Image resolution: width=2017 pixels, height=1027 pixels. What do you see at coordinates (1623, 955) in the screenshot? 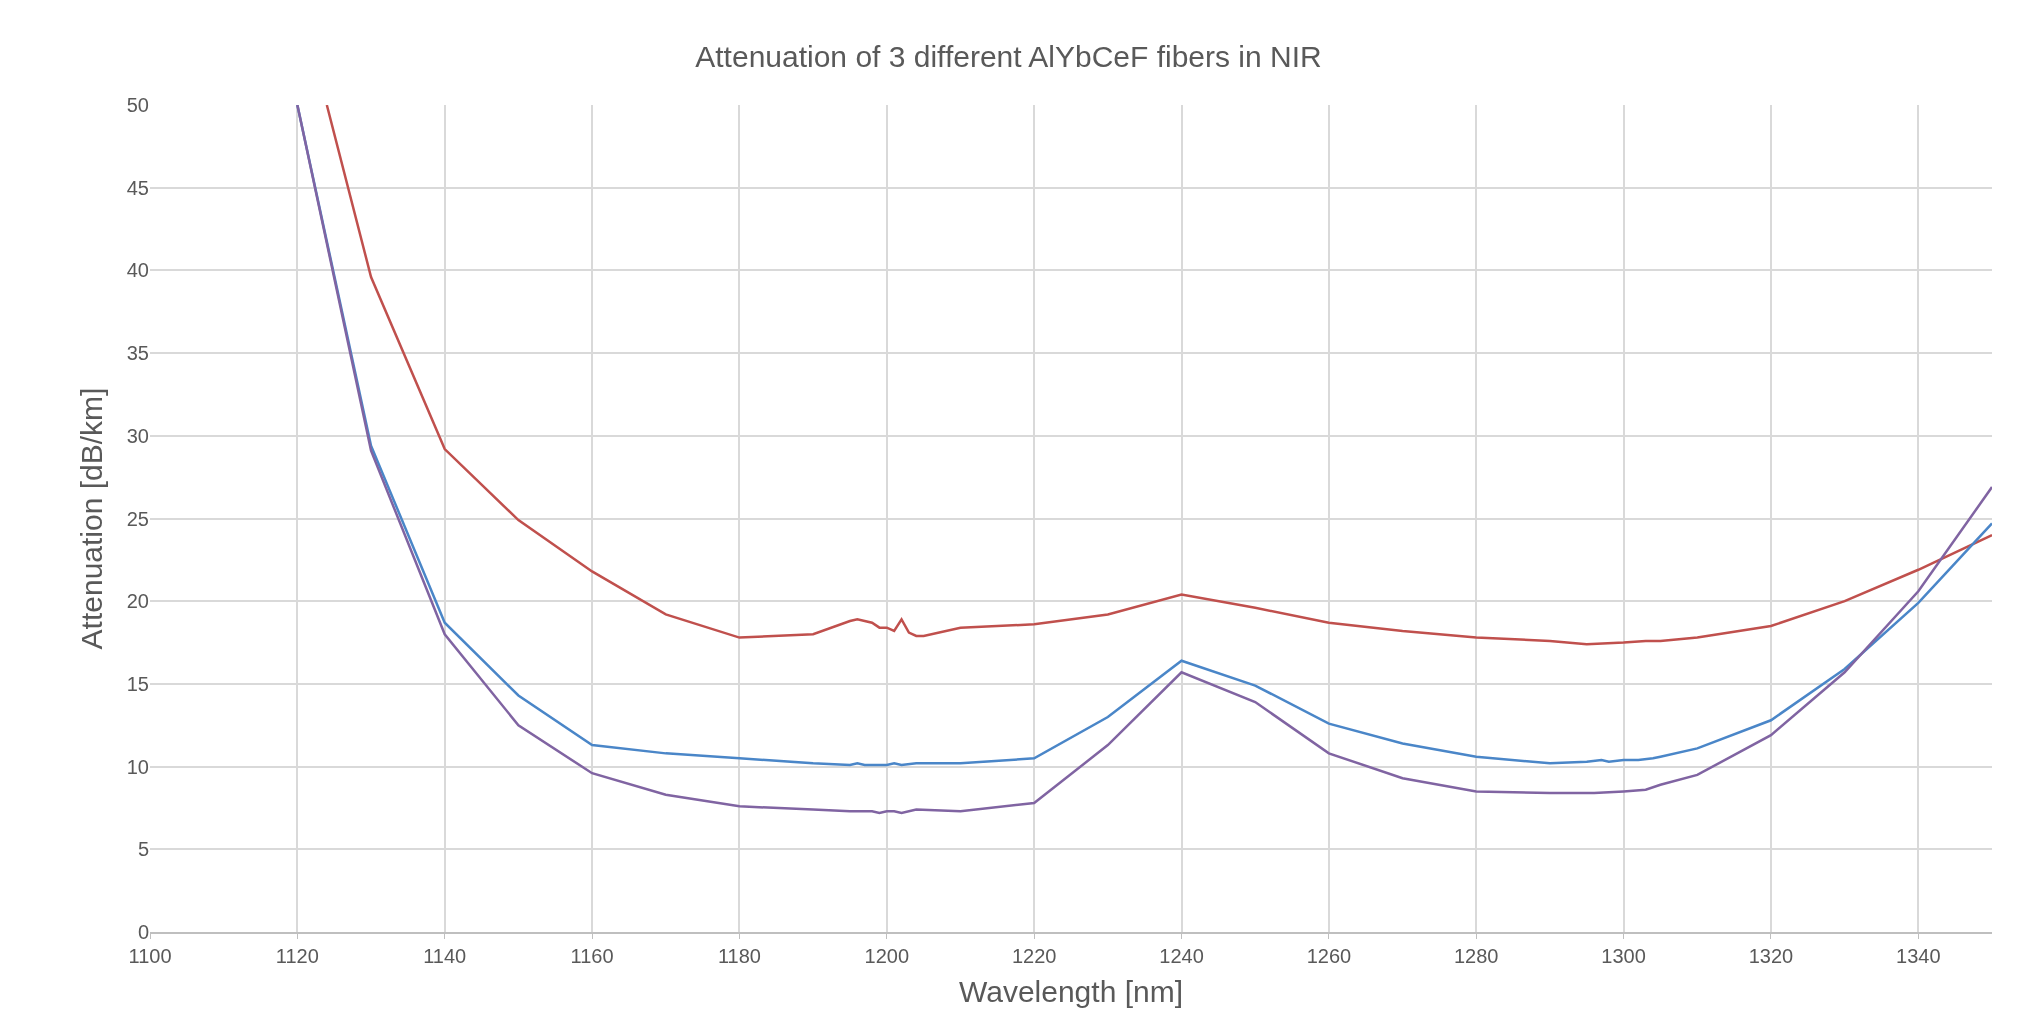
I see `x-tick-label: 1300` at bounding box center [1623, 955].